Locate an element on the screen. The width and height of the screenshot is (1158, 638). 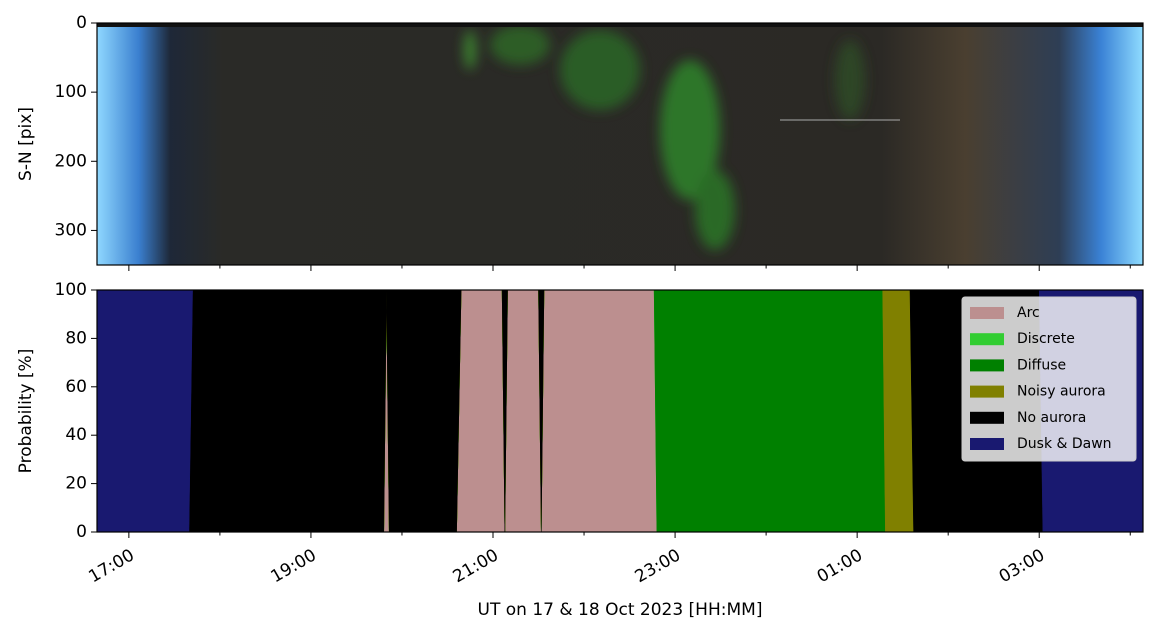
x-tick-label: 03:00 is located at coordinates (1022, 566).